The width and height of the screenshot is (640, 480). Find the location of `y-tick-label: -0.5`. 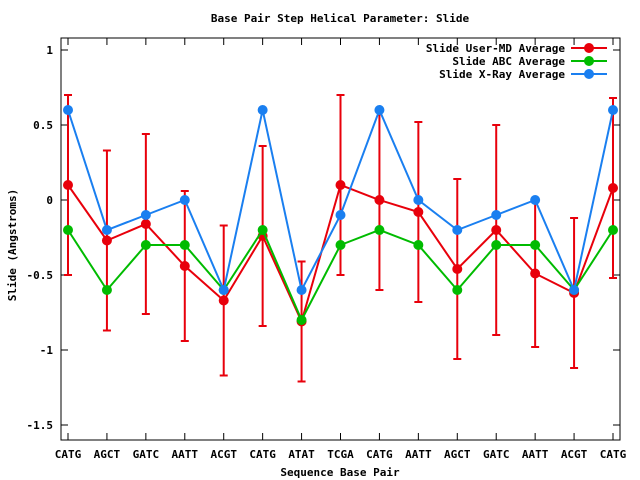

y-tick-label: -0.5 is located at coordinates (40, 275).